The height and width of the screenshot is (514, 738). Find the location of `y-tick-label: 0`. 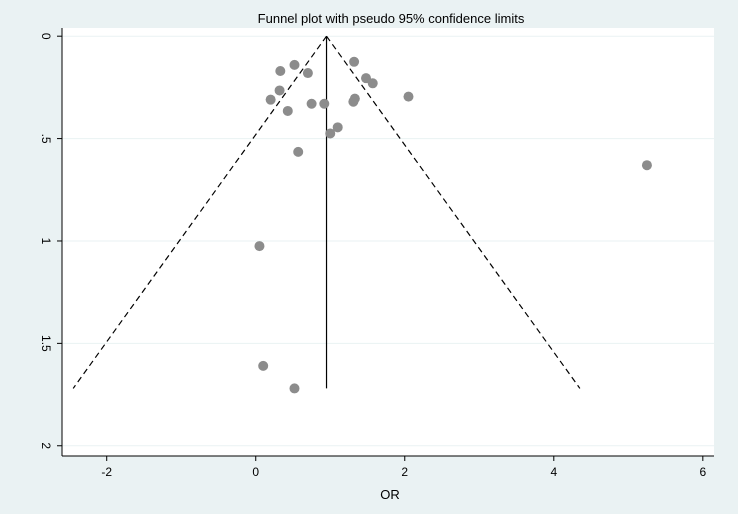

y-tick-label: 0 is located at coordinates (46, 36).